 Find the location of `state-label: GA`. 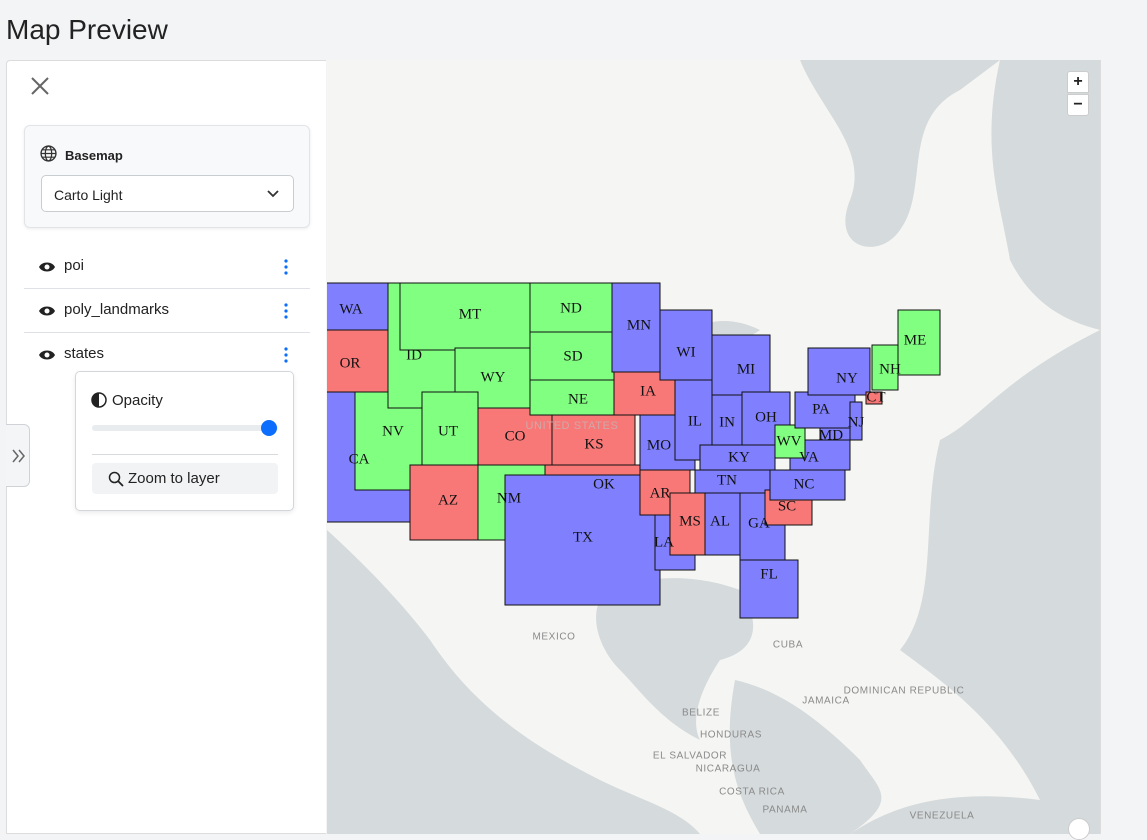

state-label: GA is located at coordinates (759, 523).